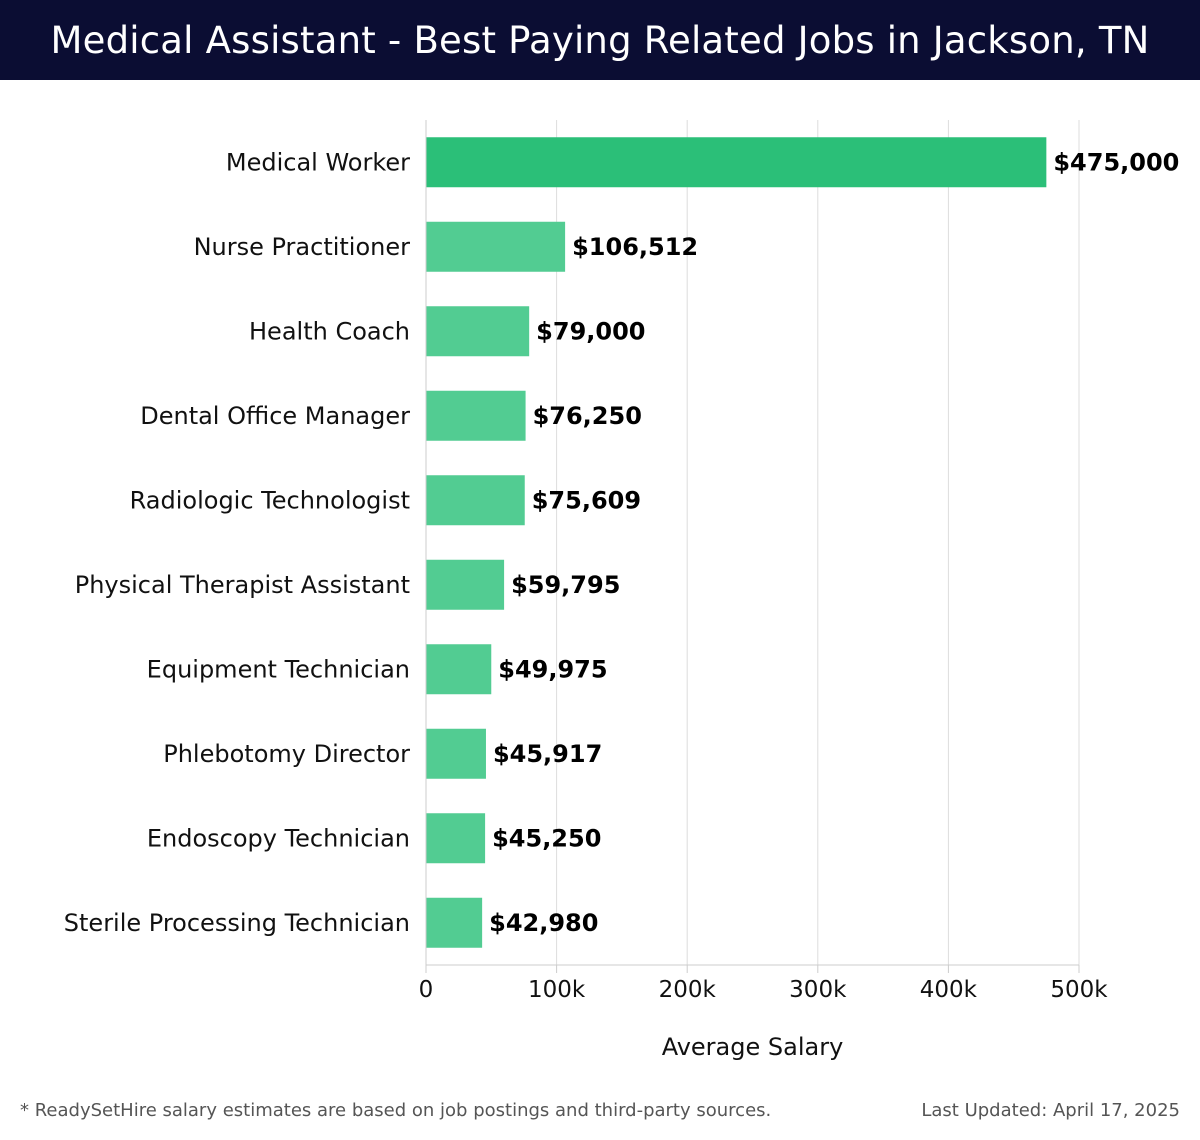 The image size is (1200, 1140). I want to click on x-tick-label: 400k, so click(949, 990).